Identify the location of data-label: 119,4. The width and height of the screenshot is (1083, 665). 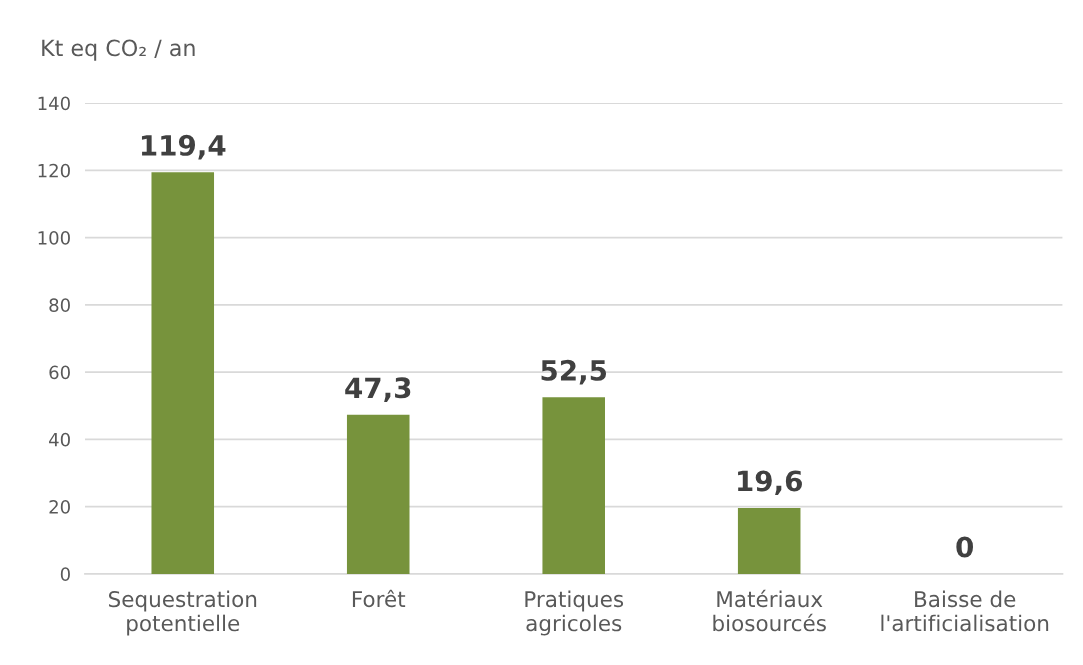
(183, 147).